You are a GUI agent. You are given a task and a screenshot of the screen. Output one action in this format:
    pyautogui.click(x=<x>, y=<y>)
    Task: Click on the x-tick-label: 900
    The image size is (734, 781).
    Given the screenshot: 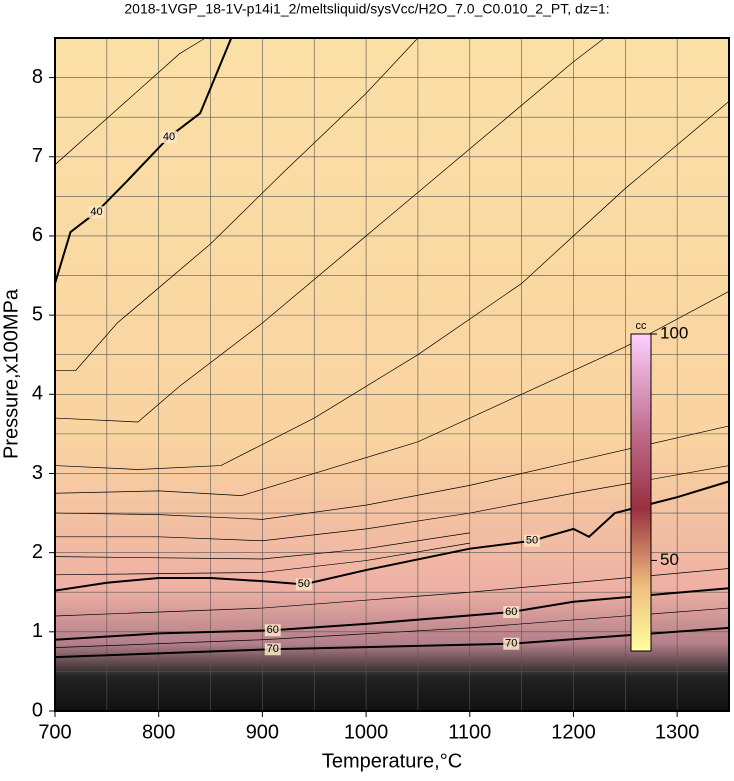 What is the action you would take?
    pyautogui.click(x=262, y=732)
    